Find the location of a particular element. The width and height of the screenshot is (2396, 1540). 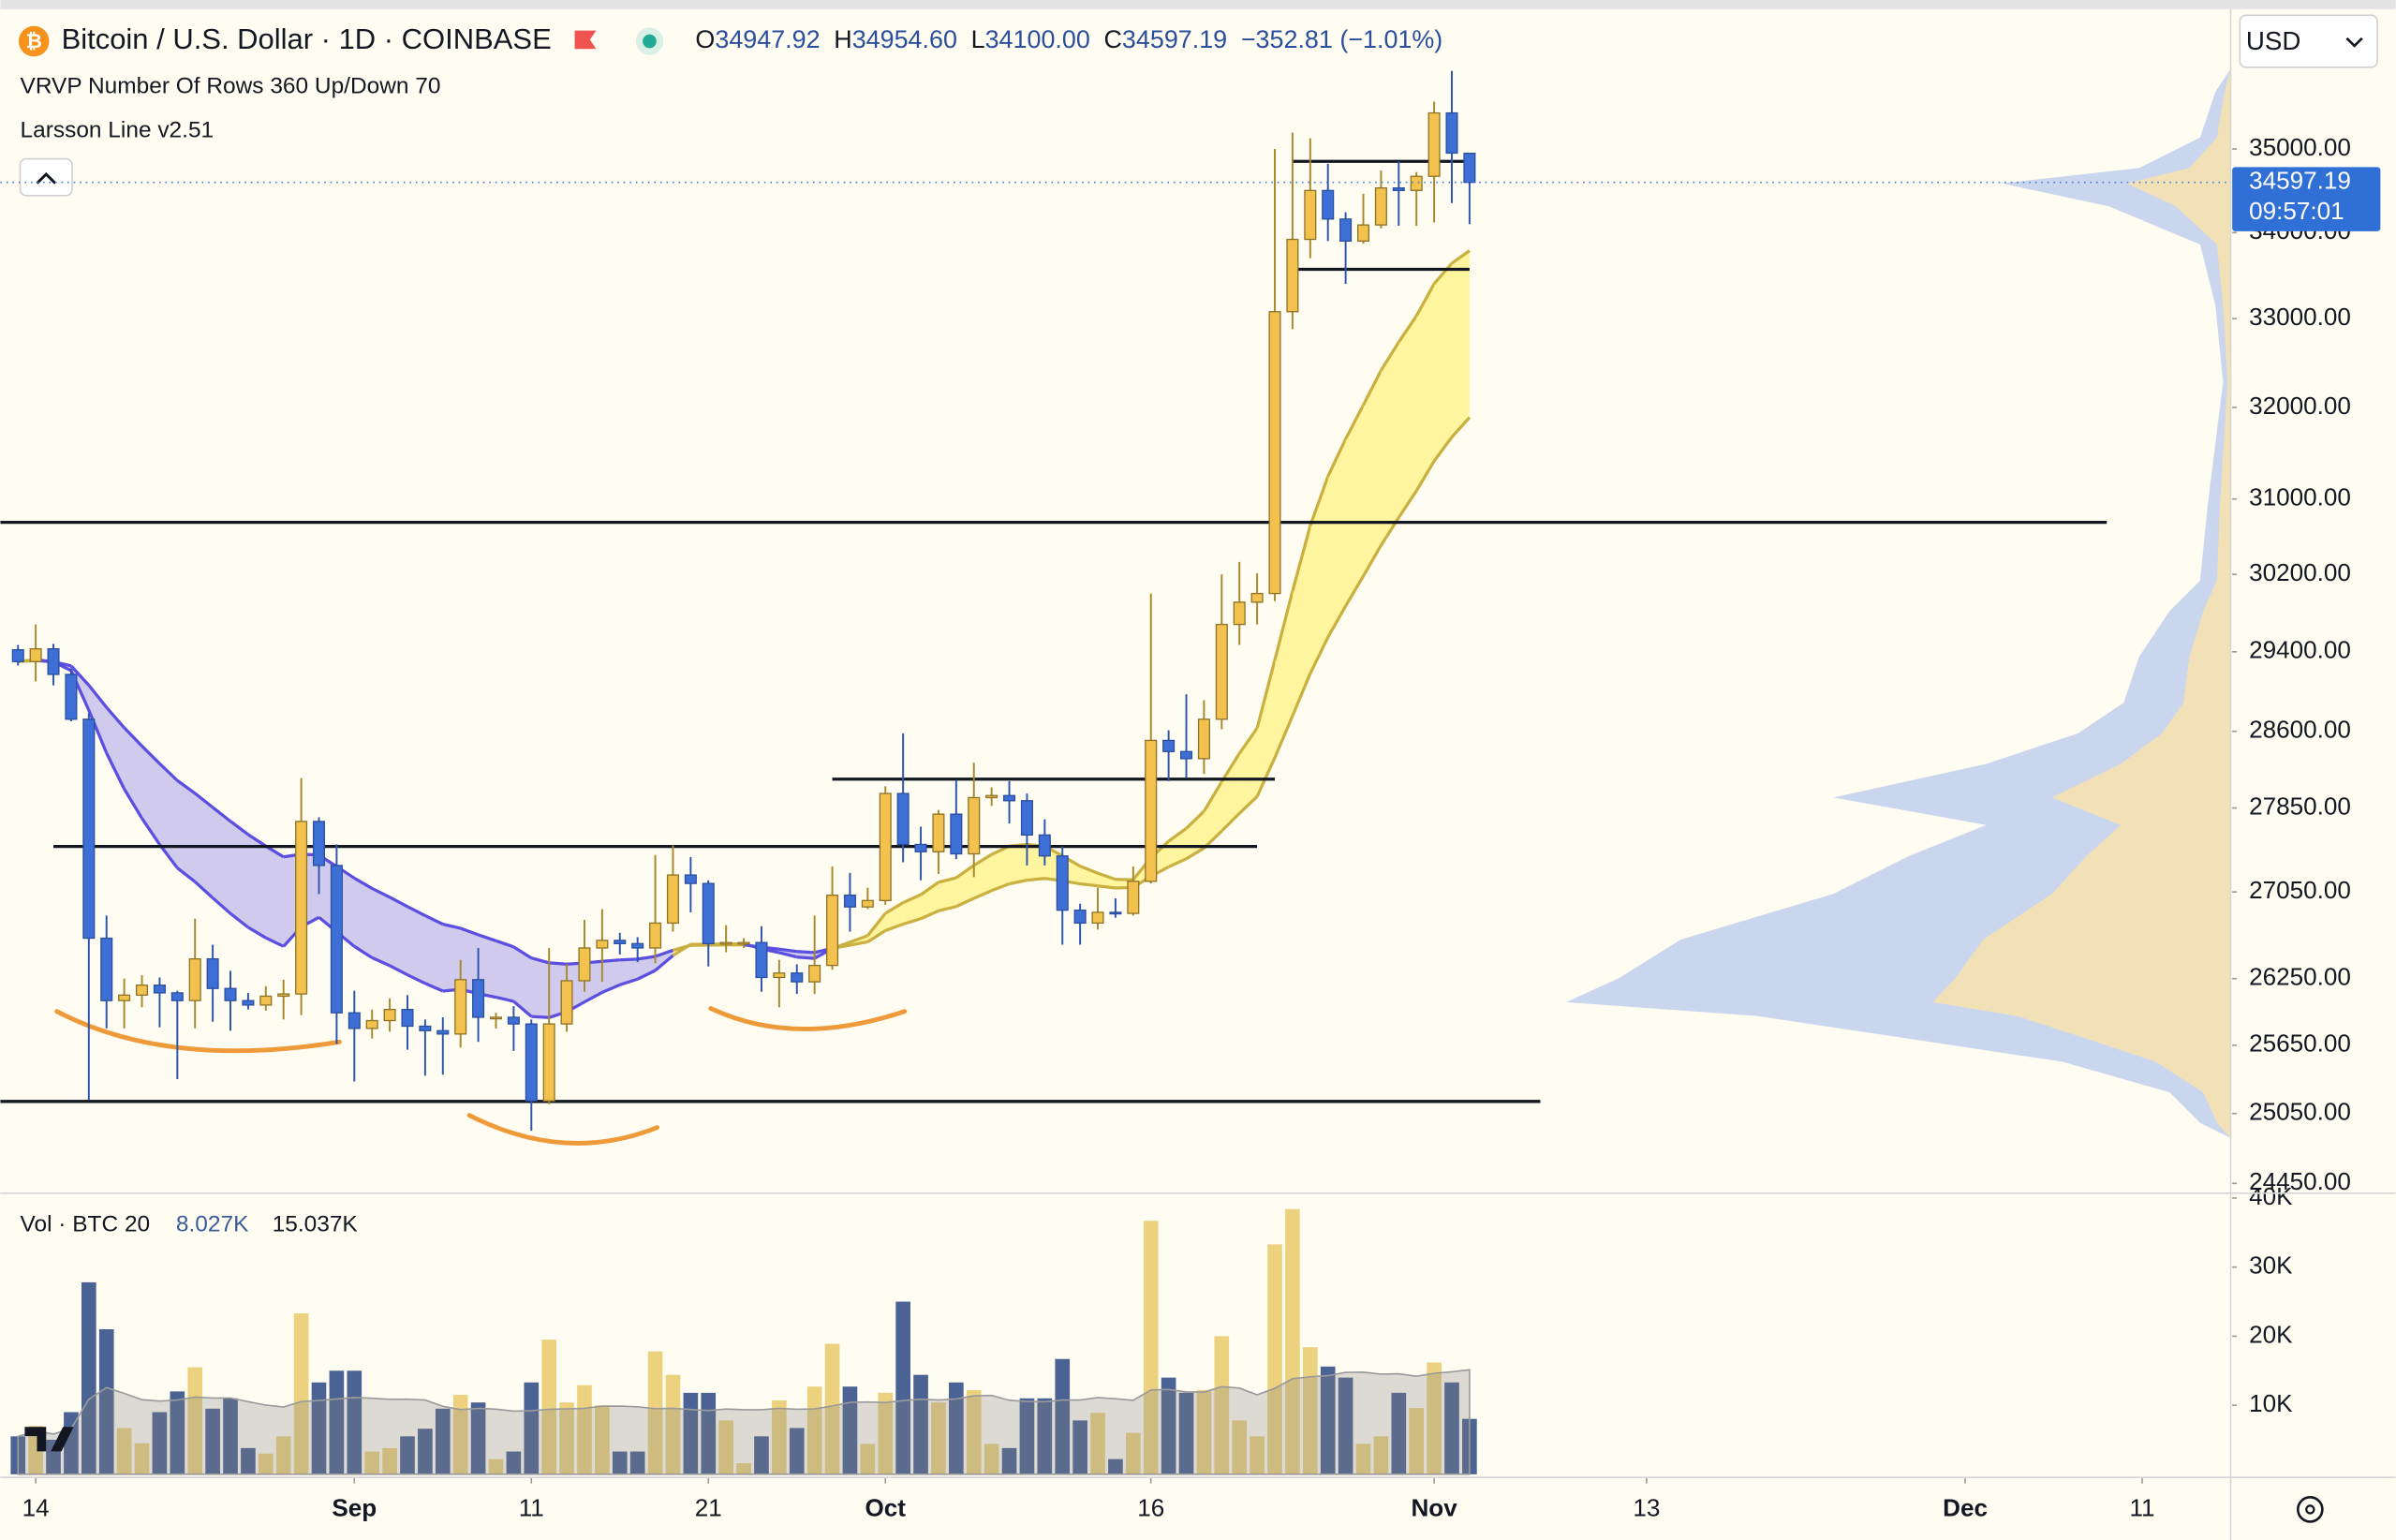

price-tag-countdown: 09:57:01 is located at coordinates (2296, 211).